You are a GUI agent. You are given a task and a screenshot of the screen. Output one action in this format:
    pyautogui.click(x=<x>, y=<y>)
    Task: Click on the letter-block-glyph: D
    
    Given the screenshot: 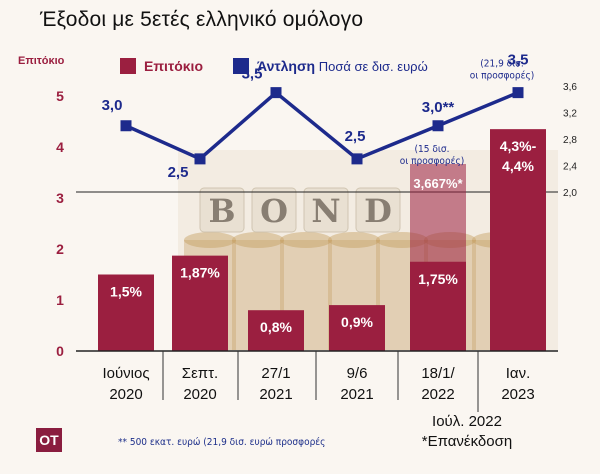 What is the action you would take?
    pyautogui.click(x=378, y=211)
    